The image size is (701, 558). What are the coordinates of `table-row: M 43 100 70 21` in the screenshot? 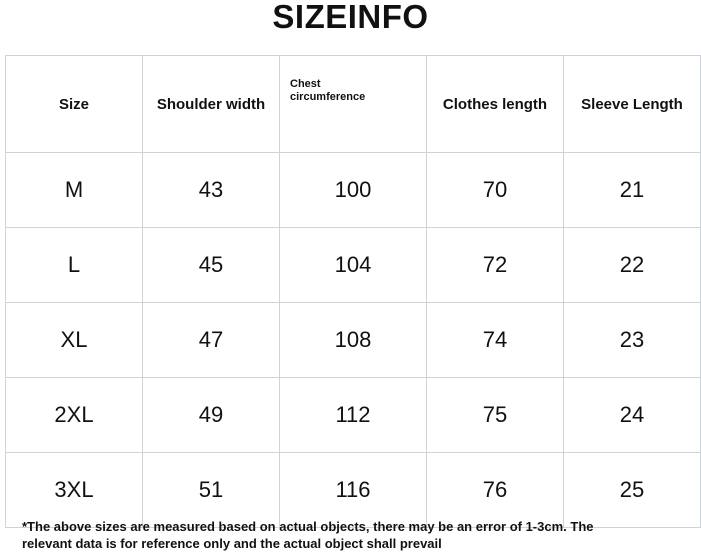 It's located at (353, 190).